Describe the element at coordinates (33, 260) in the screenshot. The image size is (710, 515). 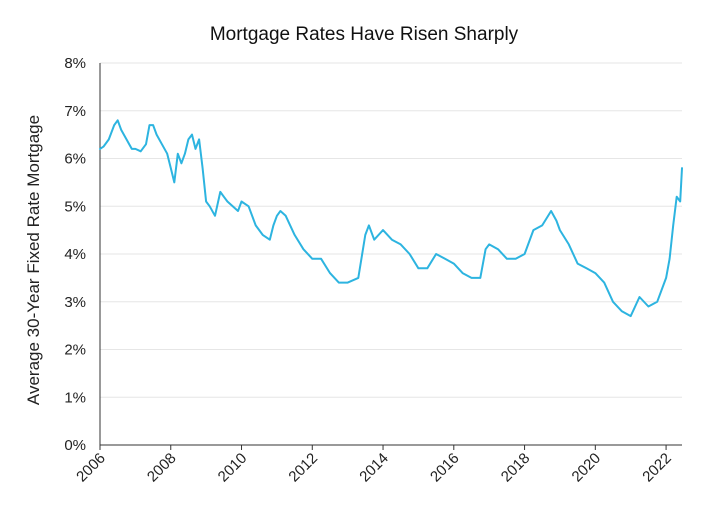
I see `y-axis-label: Average 30-Year Fixed Rate Mortgage` at that location.